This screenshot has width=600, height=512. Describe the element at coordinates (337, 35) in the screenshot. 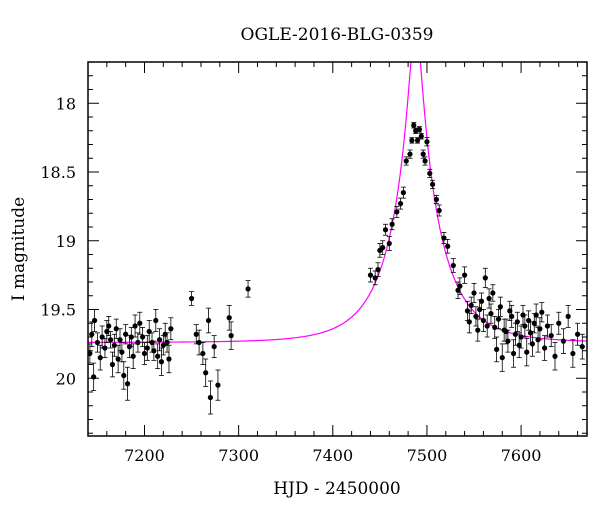

I see `chart-title: OGLE-2016-BLG-0359` at that location.